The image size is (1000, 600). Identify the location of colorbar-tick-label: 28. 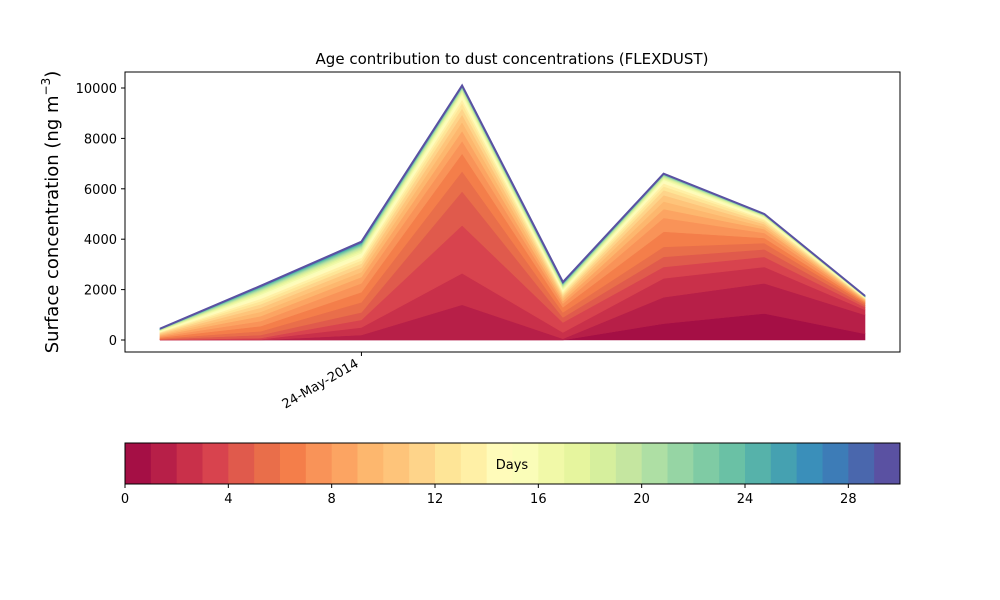
(848, 499).